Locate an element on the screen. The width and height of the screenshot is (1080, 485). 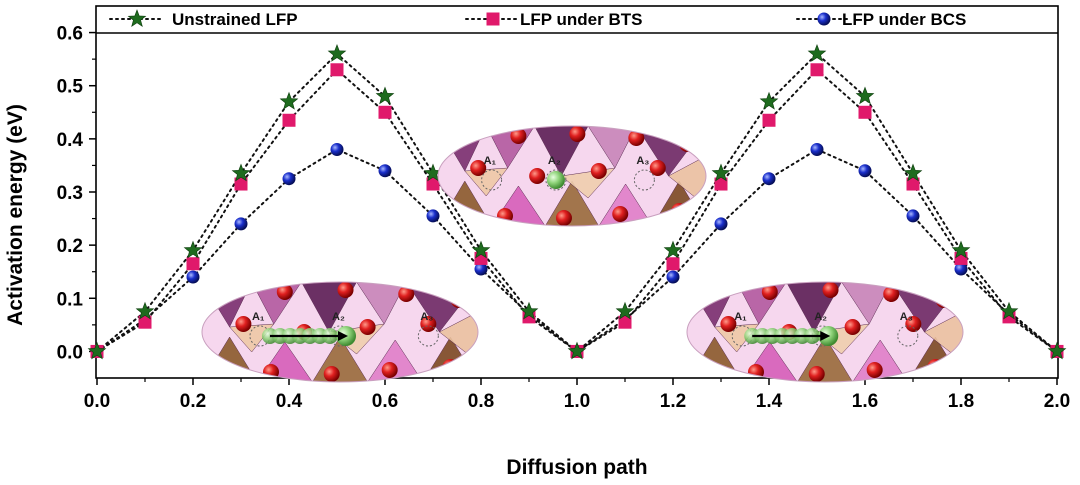
y-tick-label: 0.0 is located at coordinates (70, 352).